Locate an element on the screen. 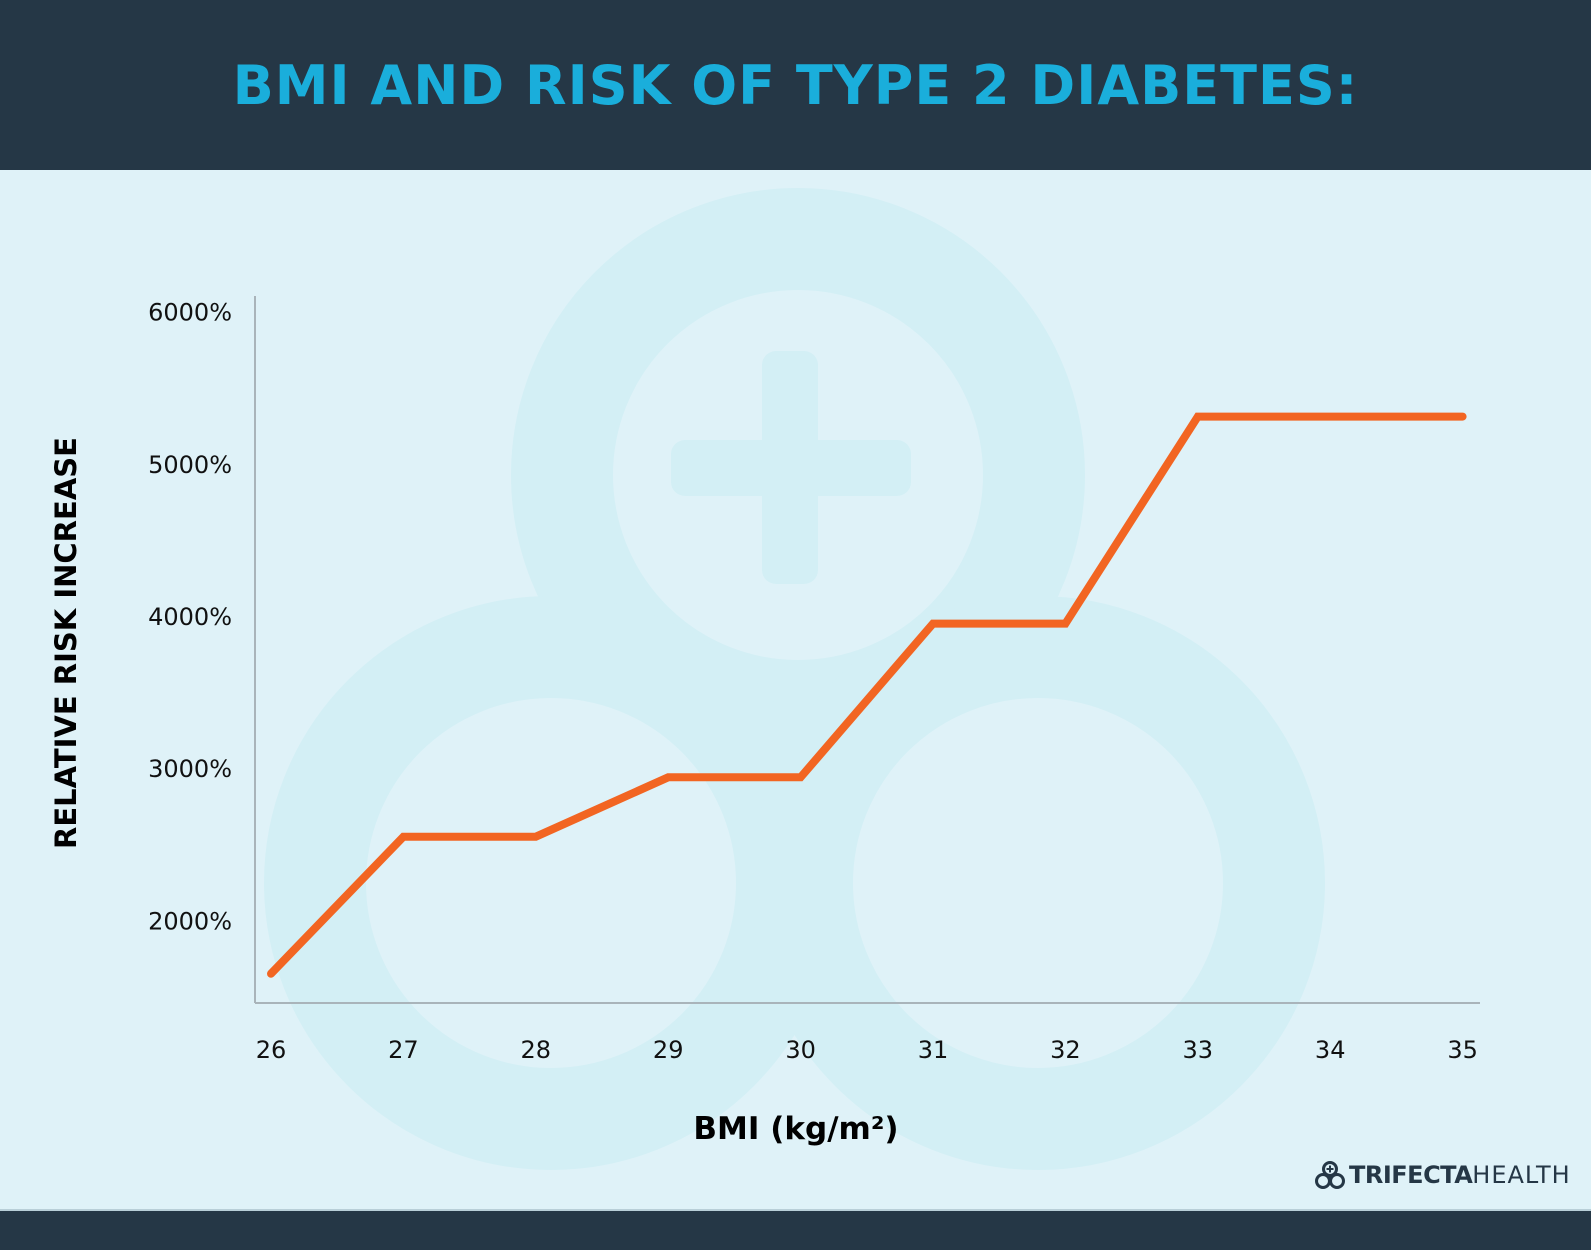  x-tick-label: 27 is located at coordinates (403, 1050).